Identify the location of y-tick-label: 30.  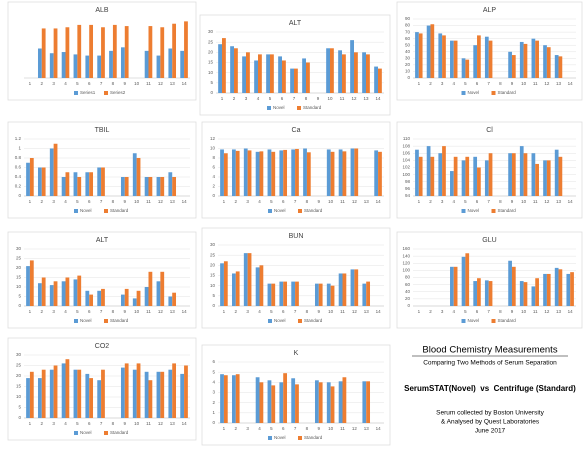
(213, 244).